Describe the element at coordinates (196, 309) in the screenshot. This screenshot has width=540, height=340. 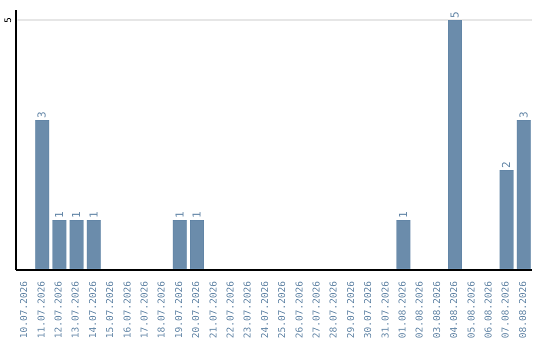
I see `x-tick-label: 20.07.2026` at that location.